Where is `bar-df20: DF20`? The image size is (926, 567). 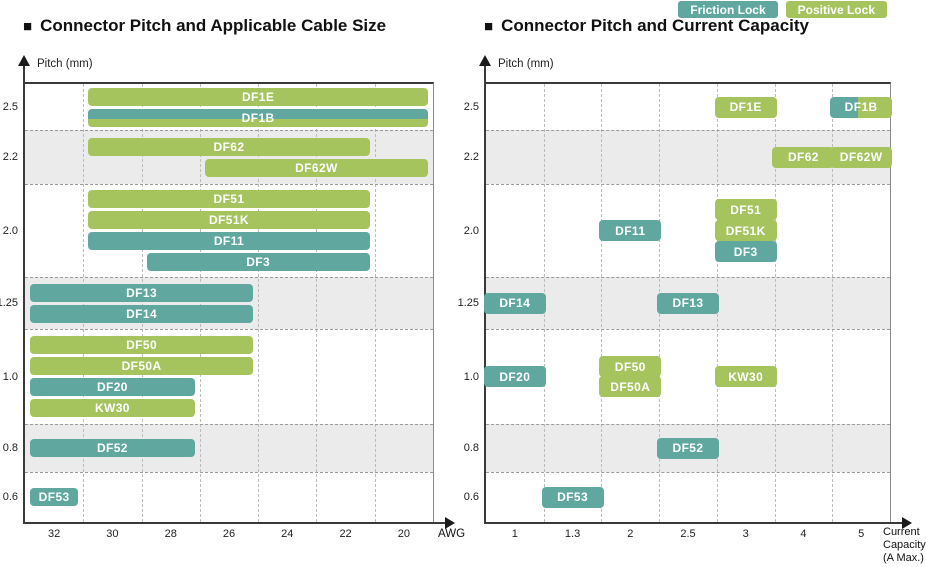
bar-df20: DF20 is located at coordinates (112, 387).